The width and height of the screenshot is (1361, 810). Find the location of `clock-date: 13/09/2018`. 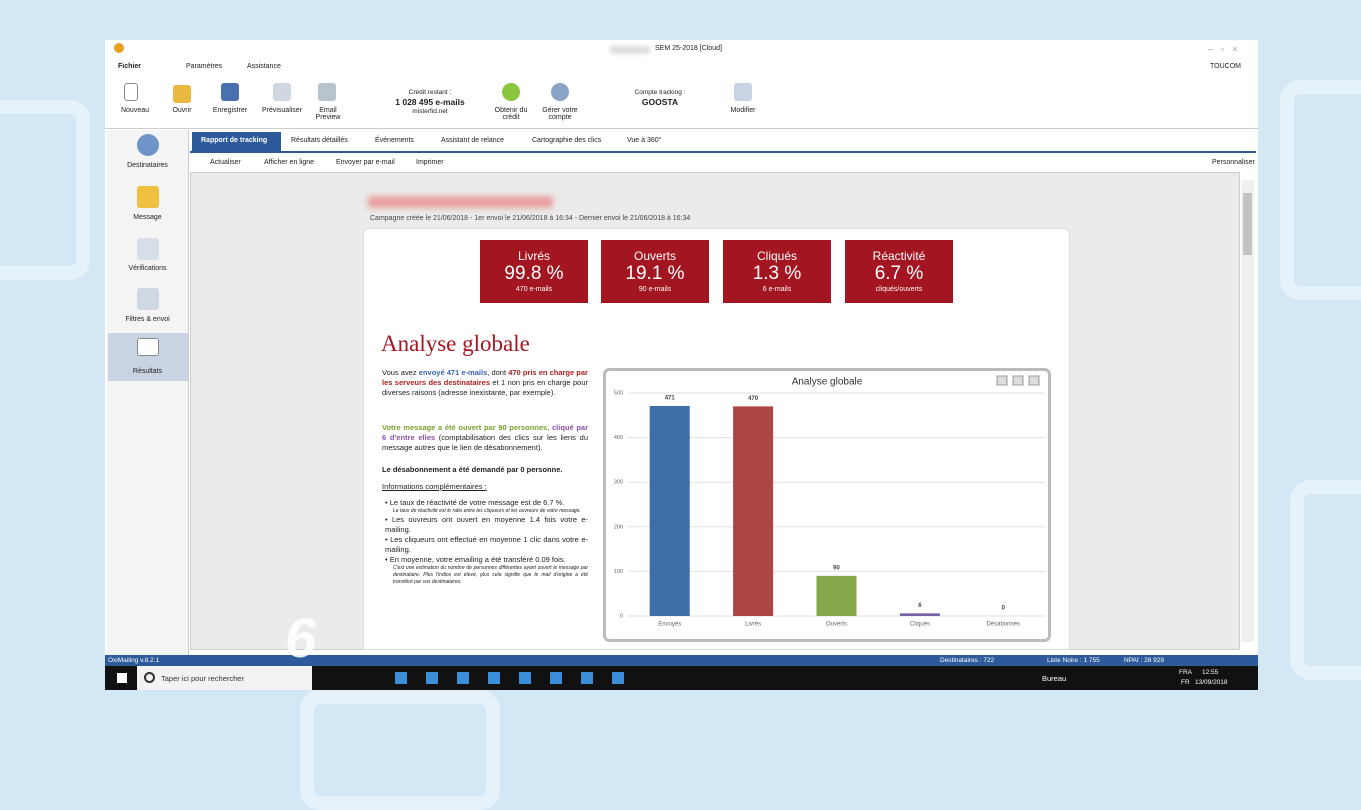

clock-date: 13/09/2018 is located at coordinates (1211, 682).